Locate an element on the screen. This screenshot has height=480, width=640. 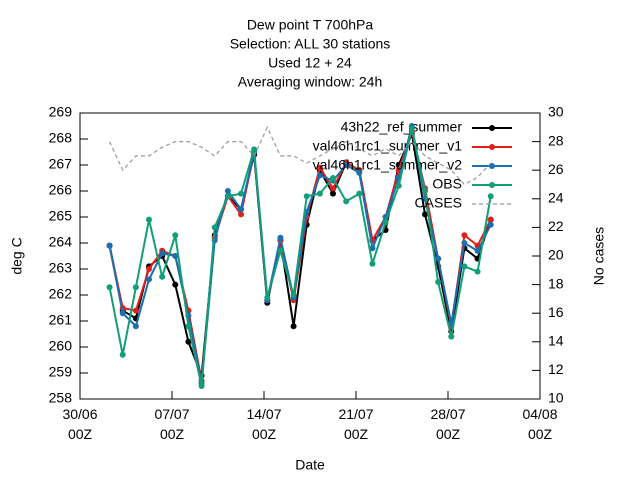
y-axis-label: deg C is located at coordinates (17, 255).